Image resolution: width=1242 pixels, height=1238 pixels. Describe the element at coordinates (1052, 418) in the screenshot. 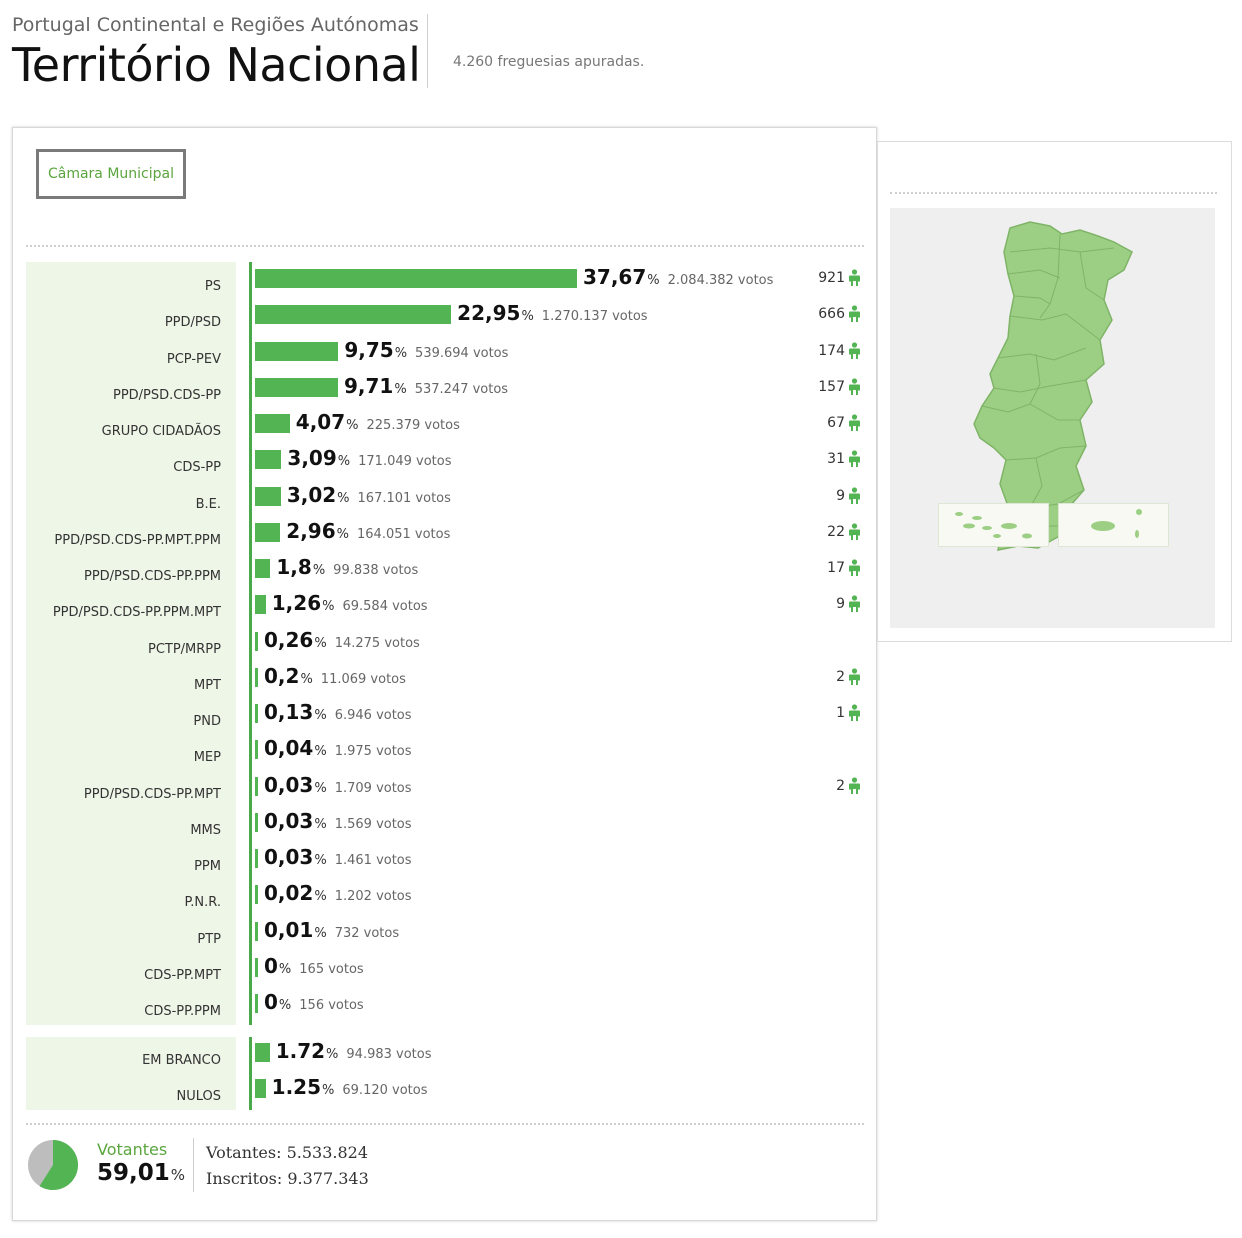

I see `portugal-mainland-map` at that location.